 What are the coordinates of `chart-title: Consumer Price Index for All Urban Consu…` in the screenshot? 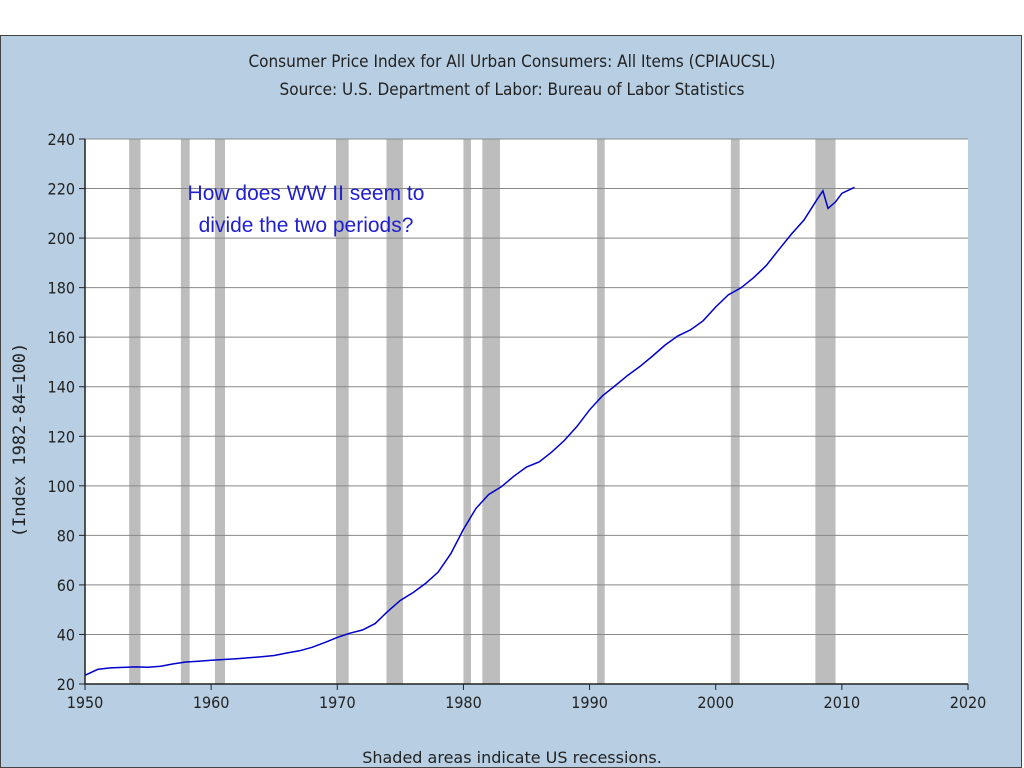 It's located at (512, 62).